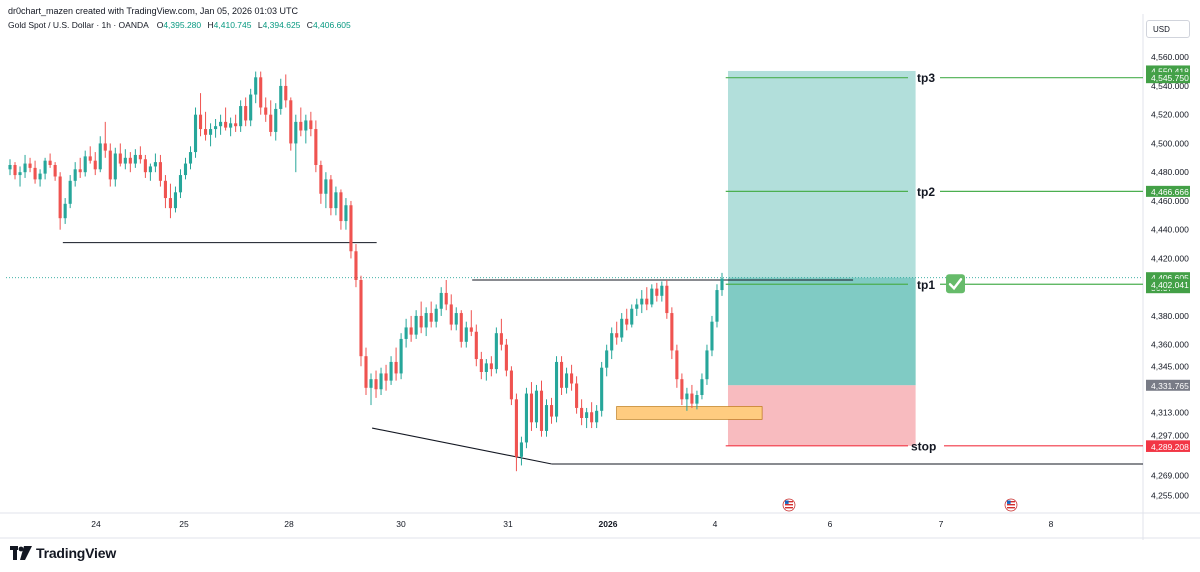  I want to click on price-tag: 4,331.765, so click(1168, 385).